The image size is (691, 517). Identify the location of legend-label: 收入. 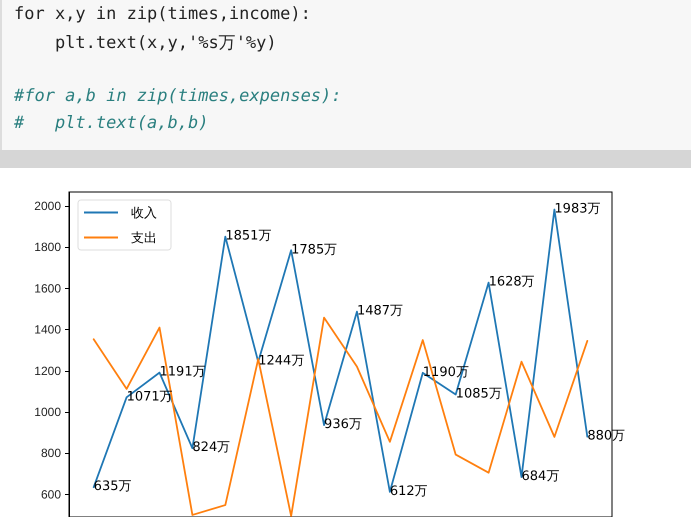
(144, 212).